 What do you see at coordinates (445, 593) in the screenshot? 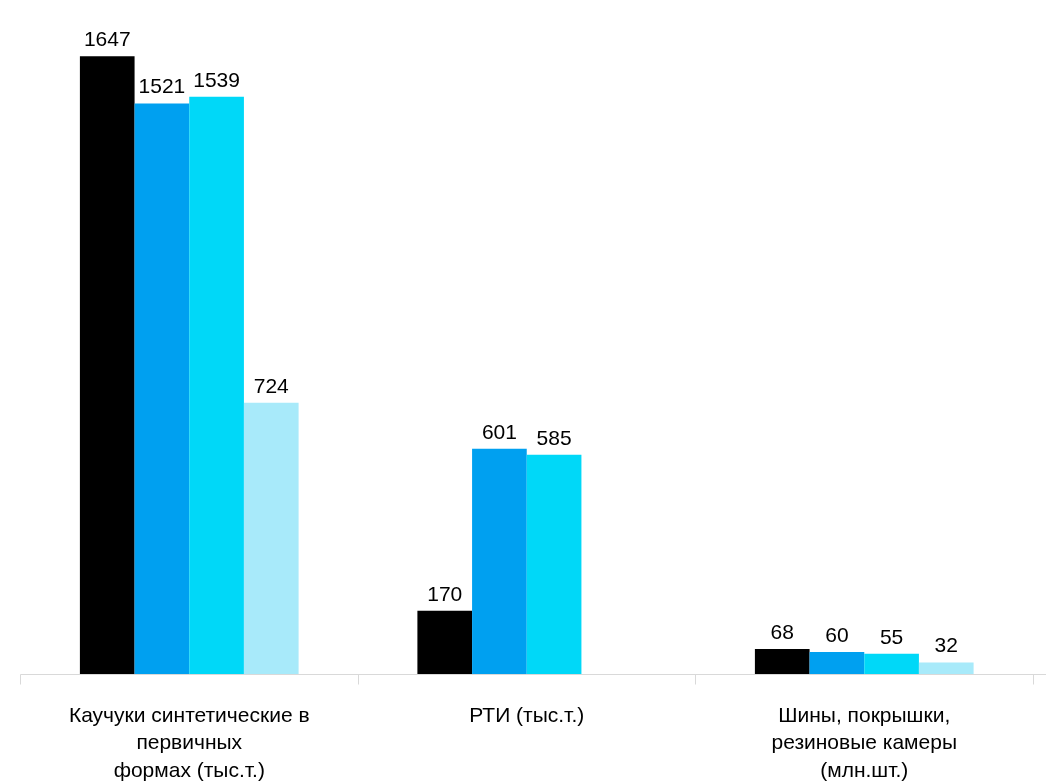
I see `data-label: 170` at bounding box center [445, 593].